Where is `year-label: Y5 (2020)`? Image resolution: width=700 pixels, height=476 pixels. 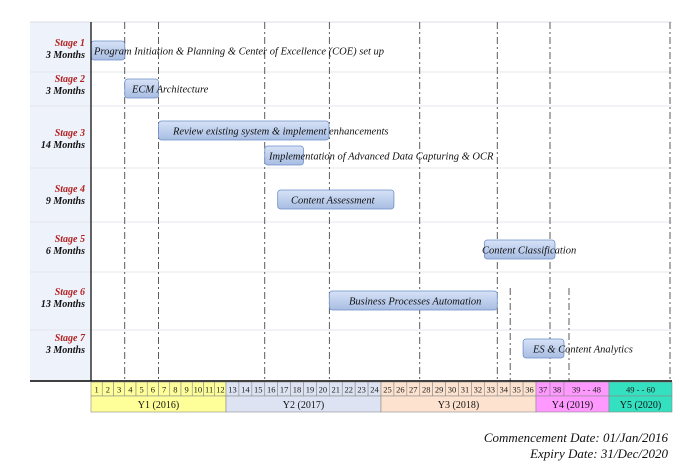
year-label: Y5 (2020) is located at coordinates (640, 405).